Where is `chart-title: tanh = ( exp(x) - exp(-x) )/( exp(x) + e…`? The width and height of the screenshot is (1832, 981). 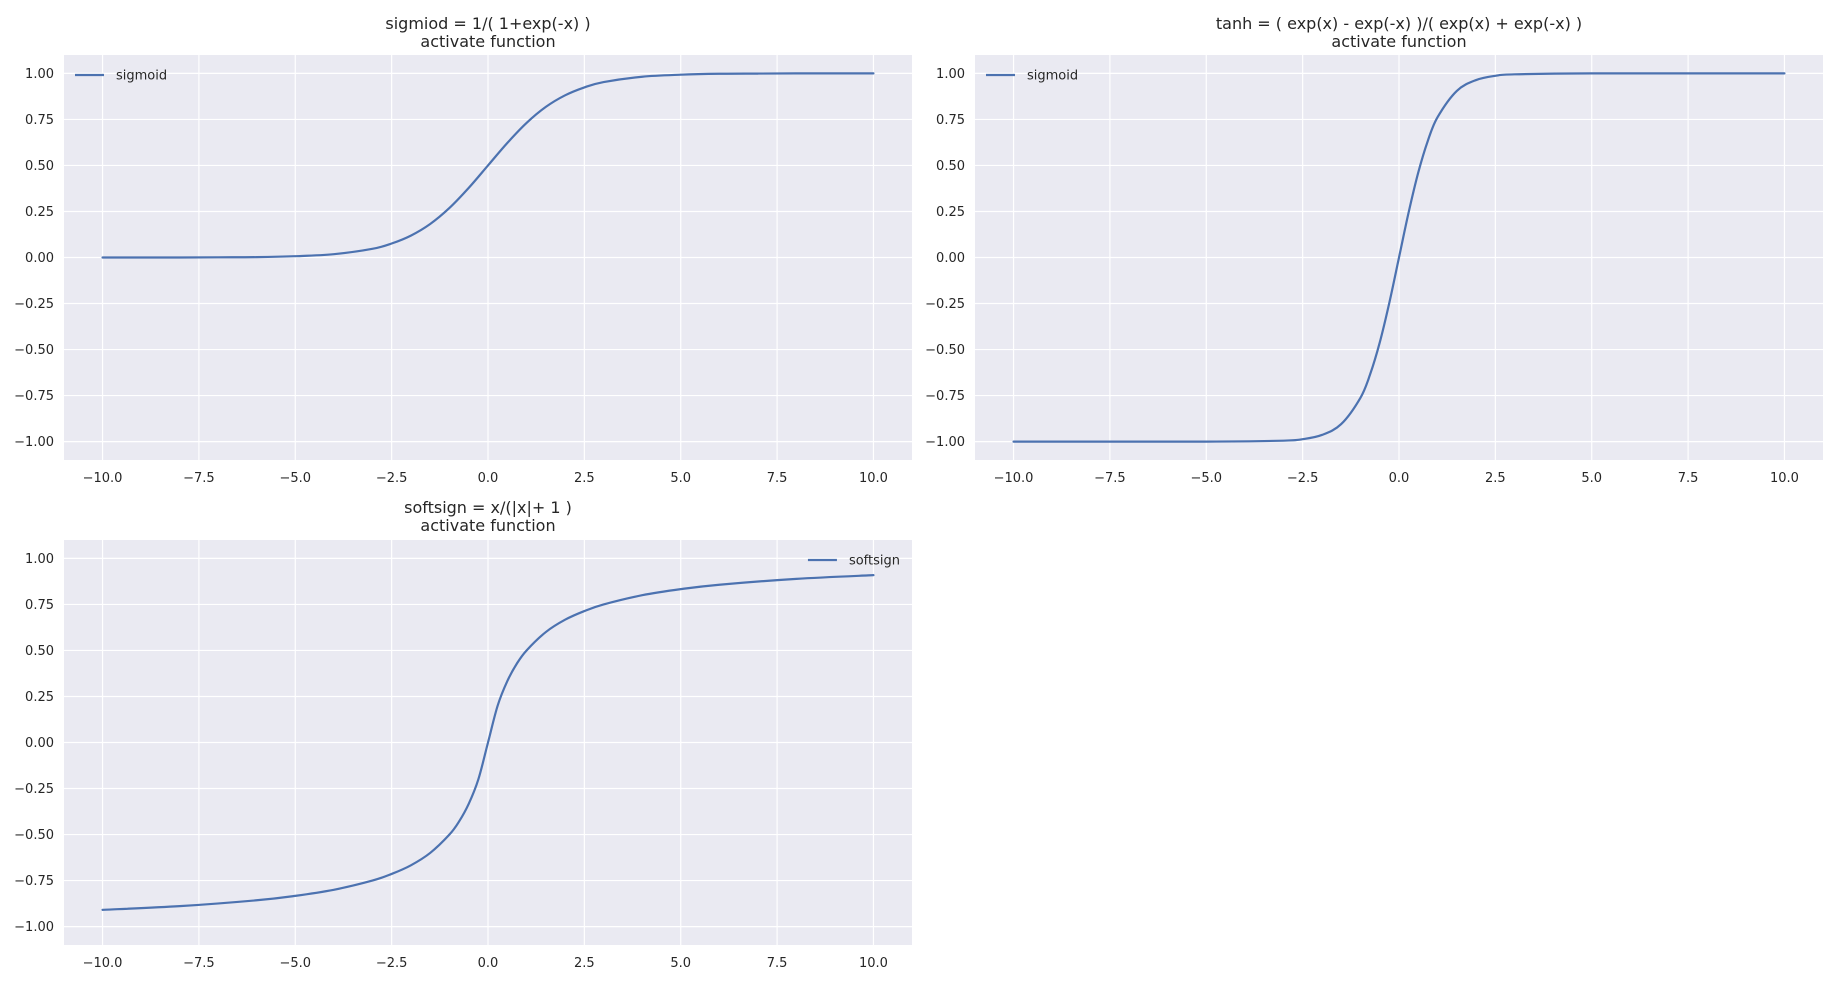 chart-title: tanh = ( exp(x) - exp(-x) )/( exp(x) + e… is located at coordinates (1399, 23).